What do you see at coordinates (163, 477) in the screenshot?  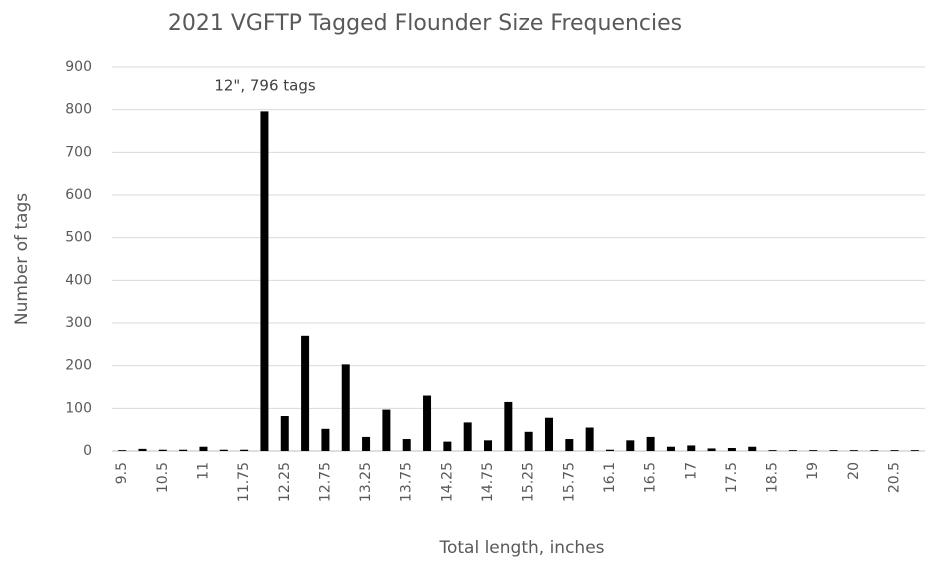 I see `x-tick-label: 10.5` at bounding box center [163, 477].